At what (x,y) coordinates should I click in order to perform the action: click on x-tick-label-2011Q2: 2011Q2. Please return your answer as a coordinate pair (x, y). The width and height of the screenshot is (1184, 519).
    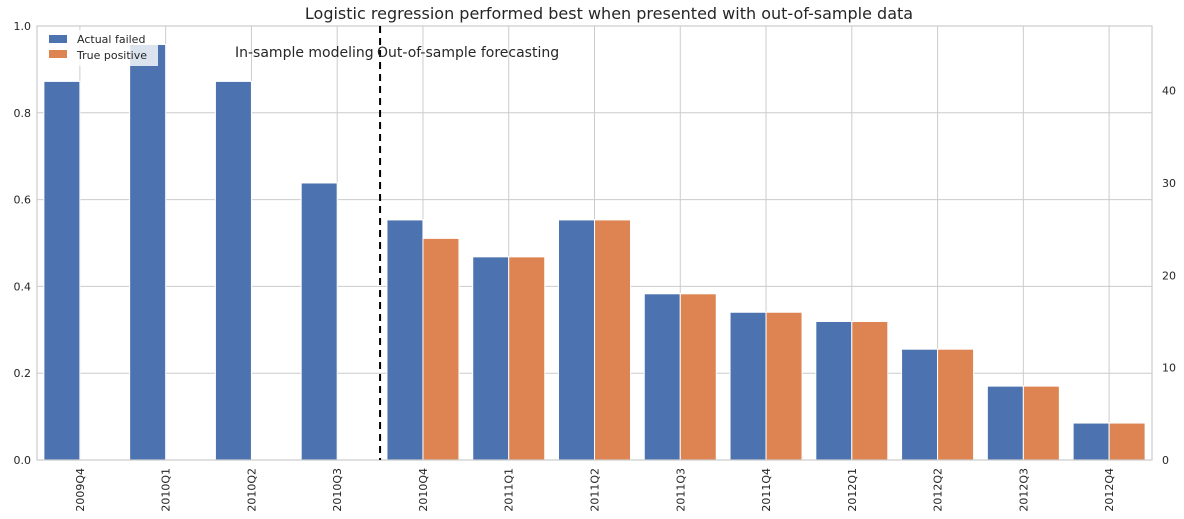
    Looking at the image, I should click on (595, 490).